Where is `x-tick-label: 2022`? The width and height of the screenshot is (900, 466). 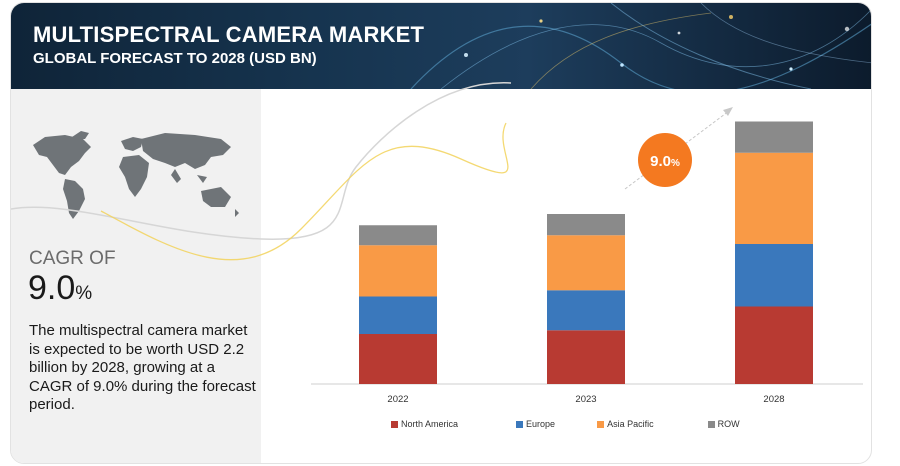 x-tick-label: 2022 is located at coordinates (397, 399).